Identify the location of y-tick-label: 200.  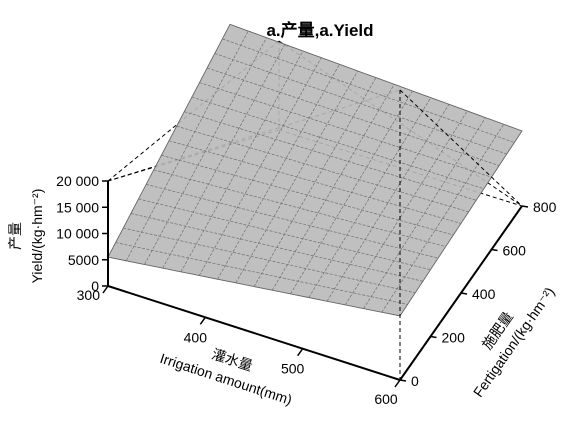
(454, 338).